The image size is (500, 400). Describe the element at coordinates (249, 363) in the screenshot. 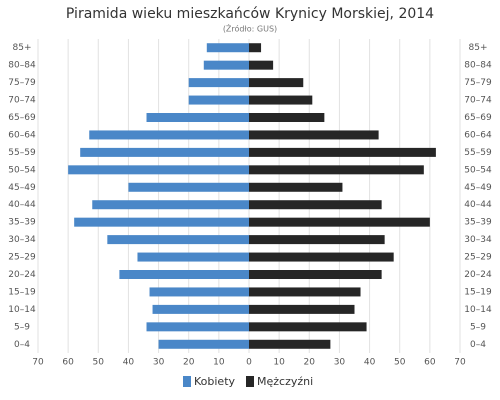

I see `x-tick-label: 0` at that location.